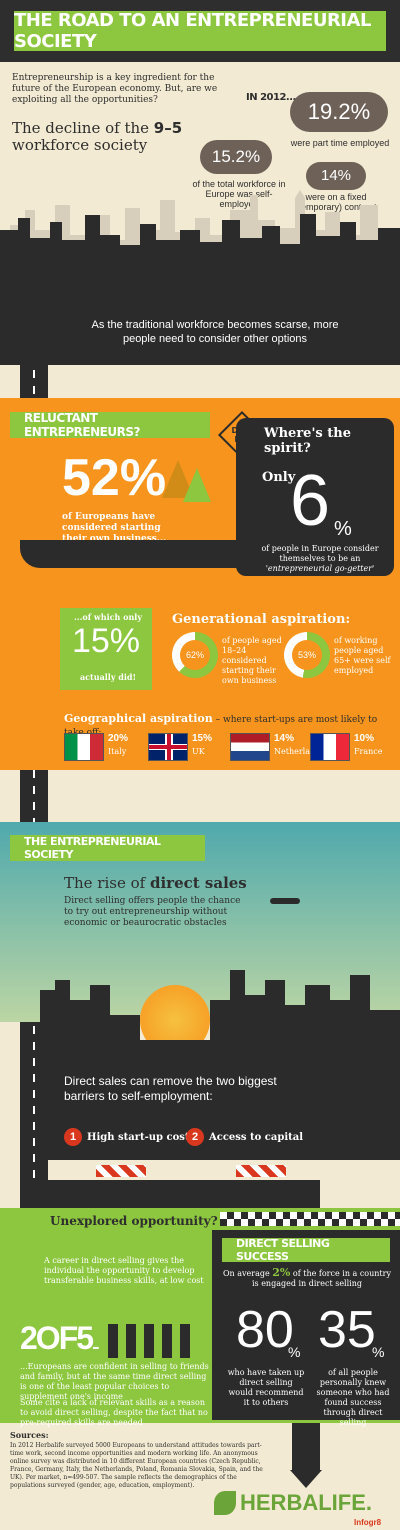  I want to click on gen-a-pct: 62%, so click(195, 655).